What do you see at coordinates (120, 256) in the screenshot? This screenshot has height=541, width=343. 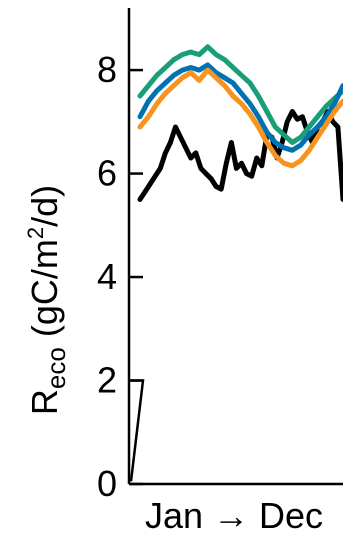 I see `y-axis: 0 2 4 6 8` at bounding box center [120, 256].